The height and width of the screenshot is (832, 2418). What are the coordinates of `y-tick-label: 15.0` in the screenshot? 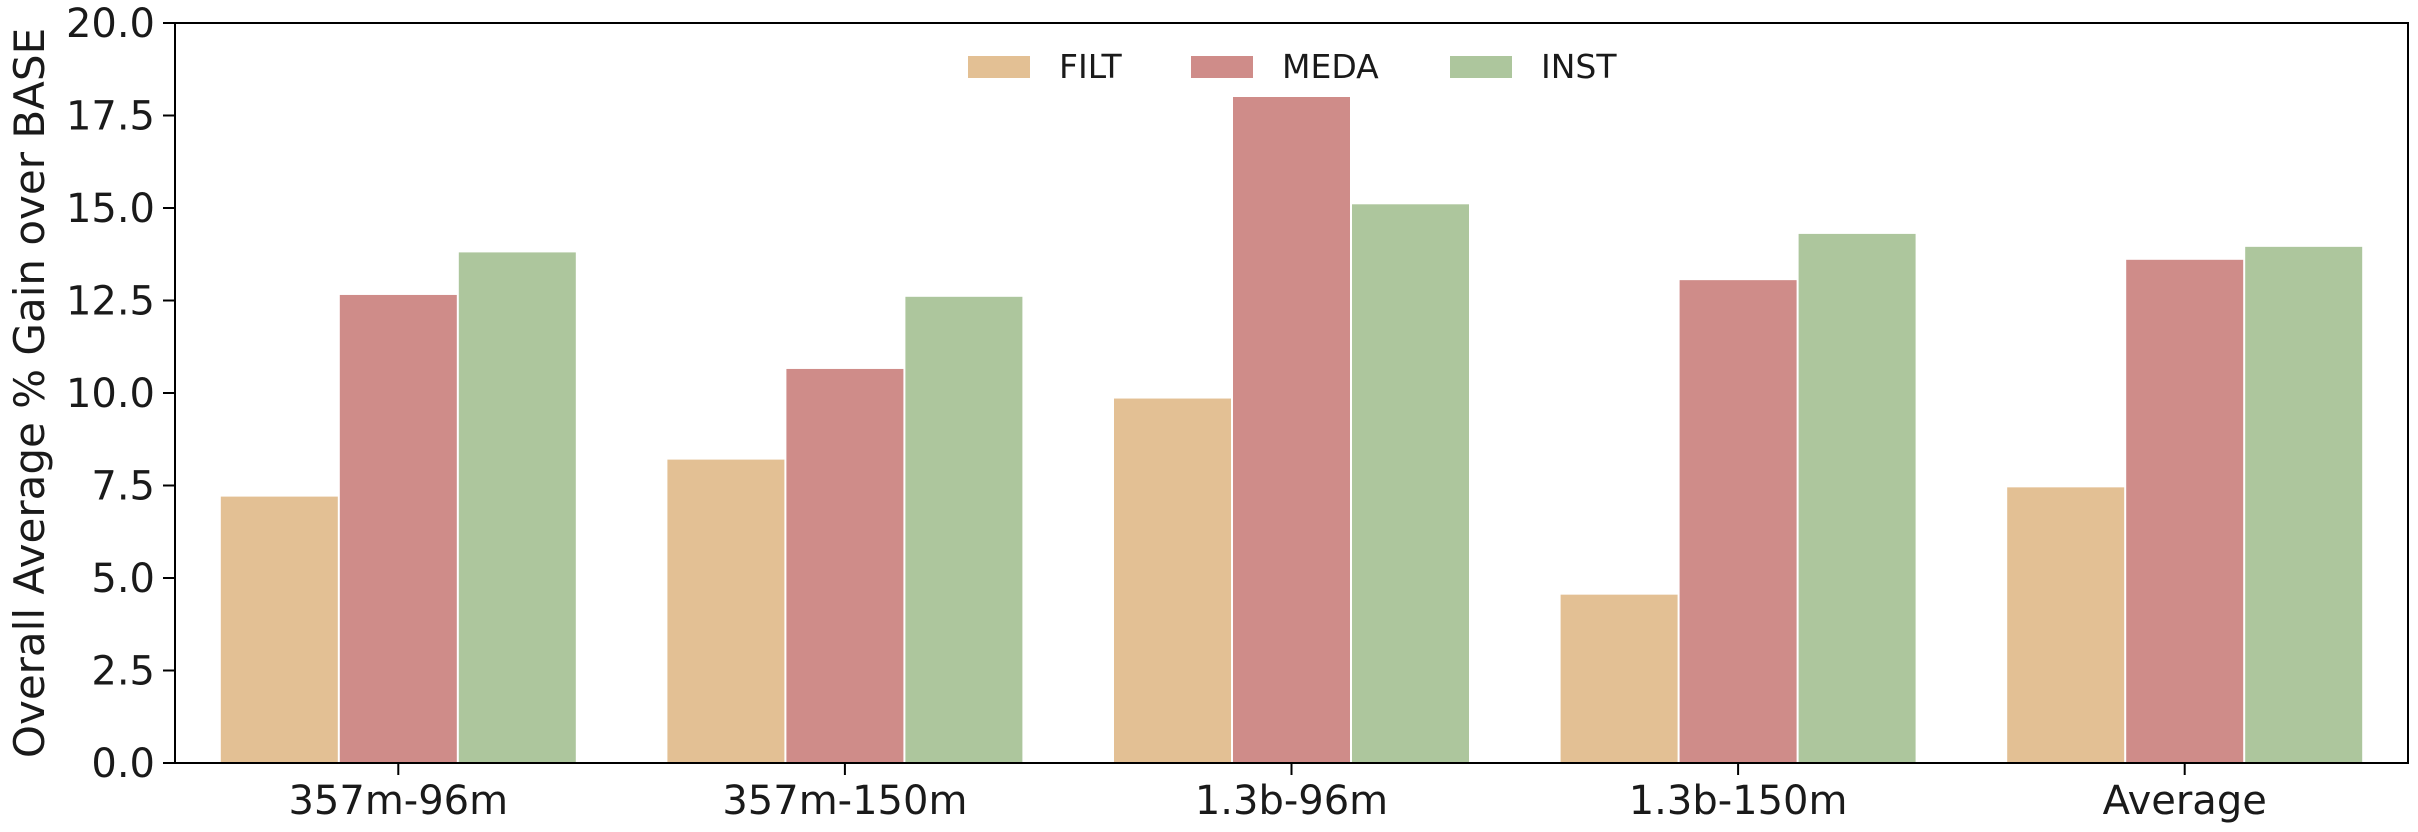 It's located at (110, 209).